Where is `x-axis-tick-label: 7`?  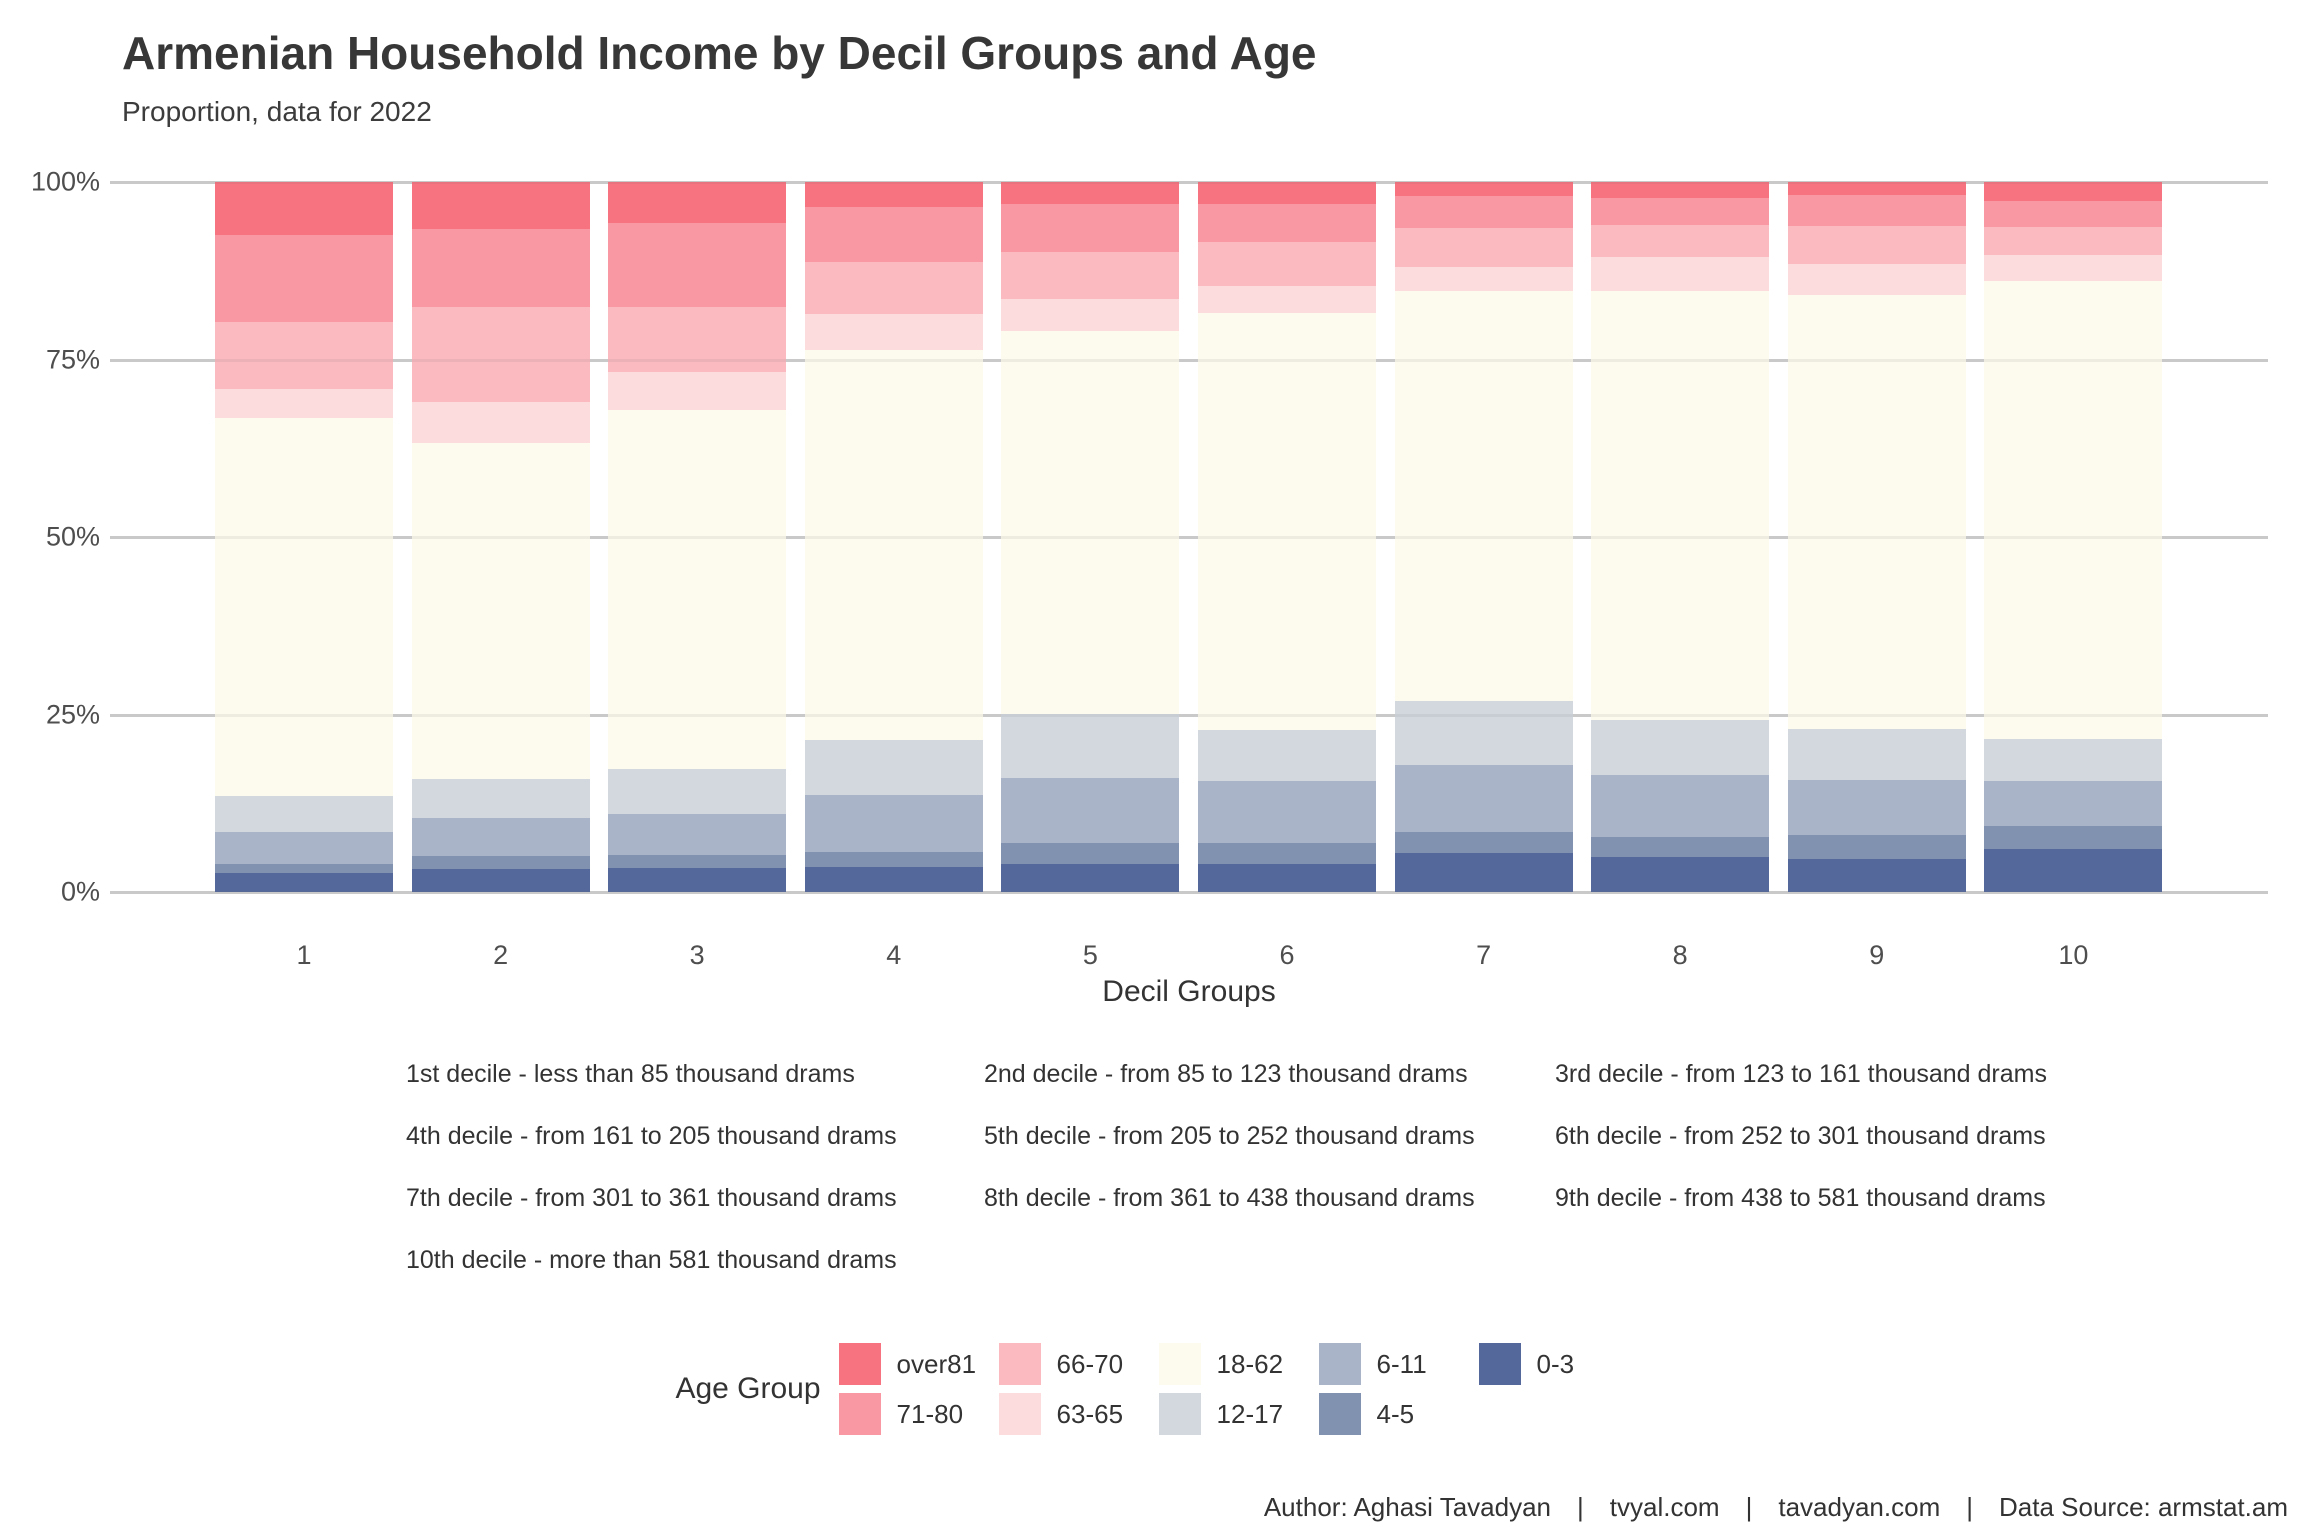
x-axis-tick-label: 7 is located at coordinates (1484, 955).